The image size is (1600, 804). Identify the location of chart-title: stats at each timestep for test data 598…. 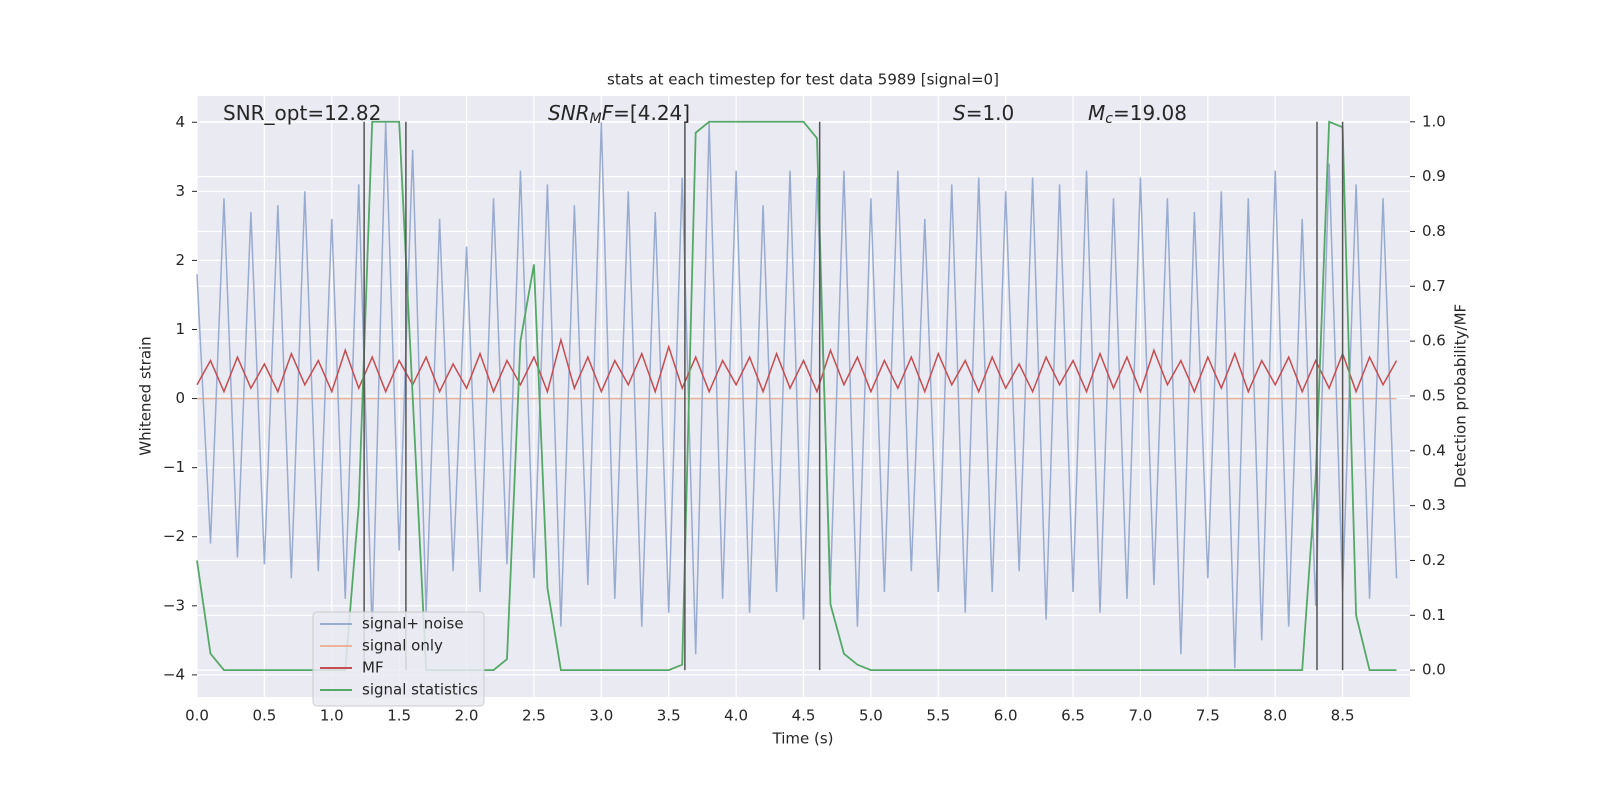
(803, 80).